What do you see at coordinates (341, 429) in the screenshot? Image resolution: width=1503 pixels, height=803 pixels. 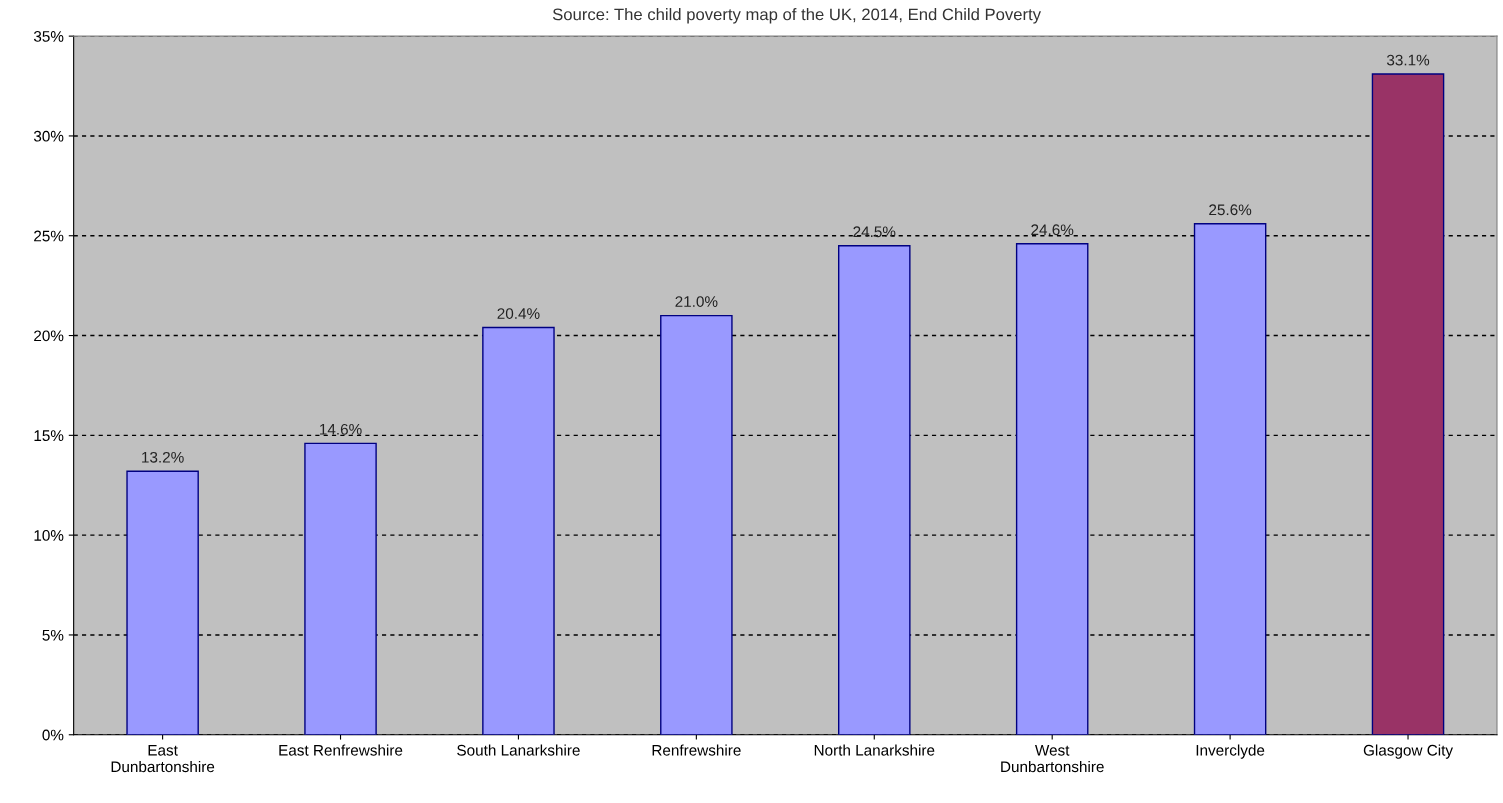 I see `data-label: 14.6%` at bounding box center [341, 429].